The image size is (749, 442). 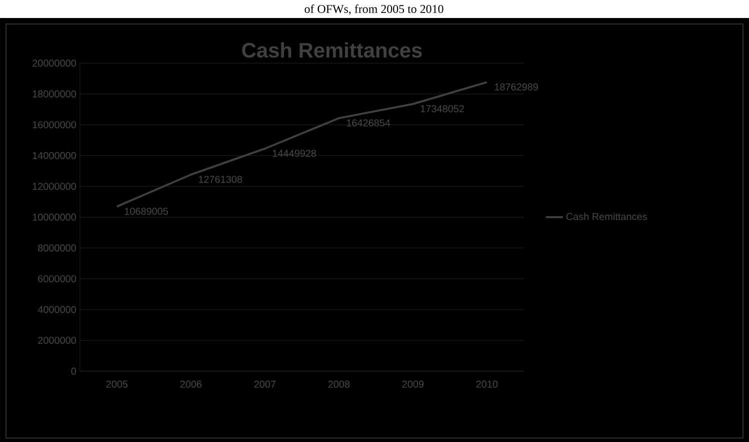 I want to click on x-tick-label: 2006, so click(x=191, y=384).